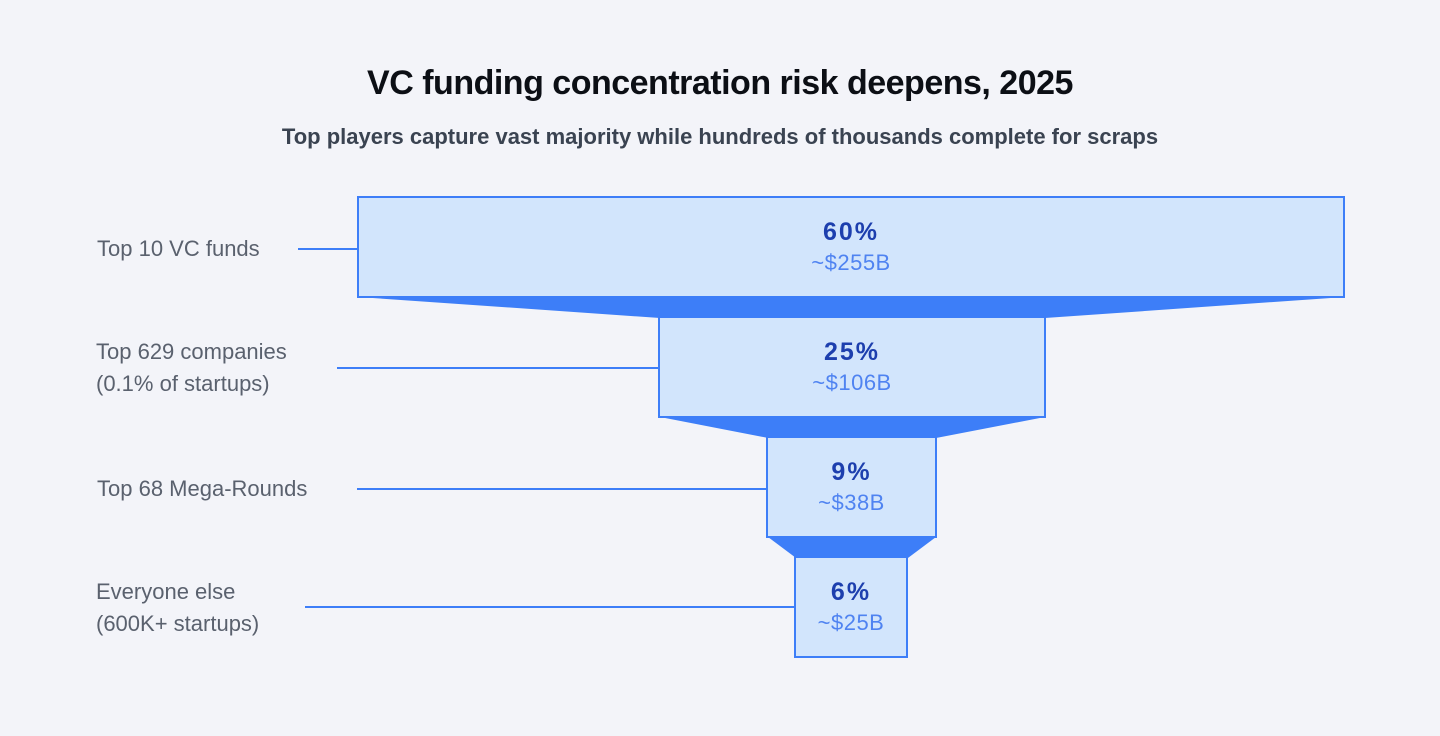  Describe the element at coordinates (177, 608) in the screenshot. I see `stage-label-everyone-else: Everyone else (600K+ startups)` at that location.